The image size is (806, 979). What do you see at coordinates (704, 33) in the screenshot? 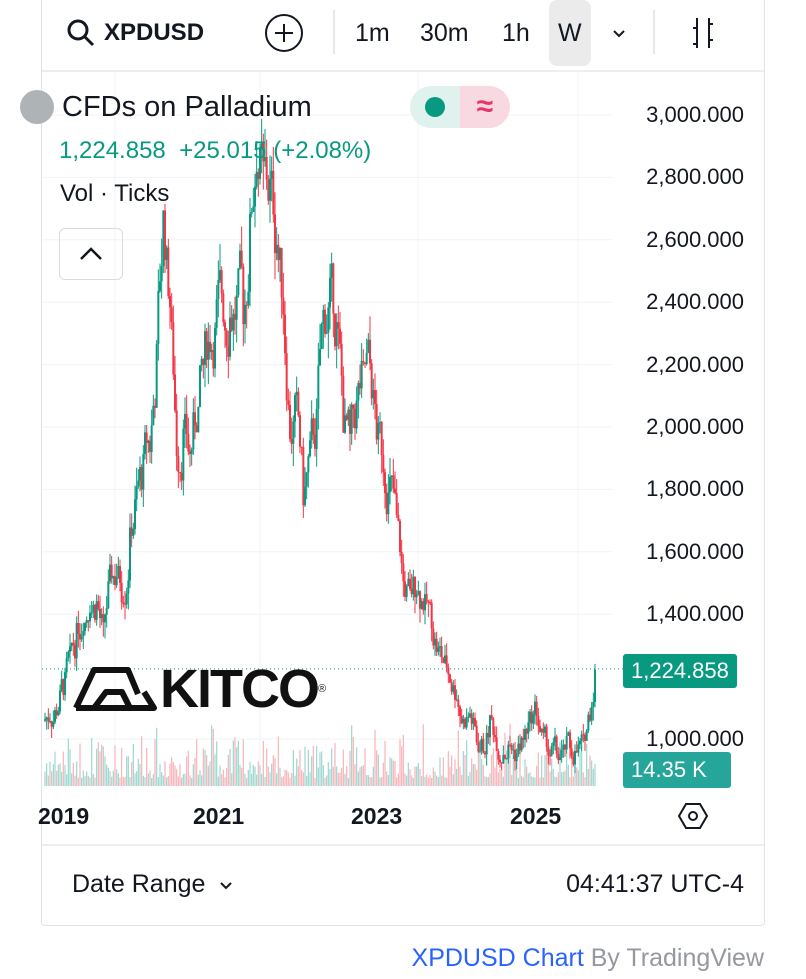
I see `chart-type-button` at bounding box center [704, 33].